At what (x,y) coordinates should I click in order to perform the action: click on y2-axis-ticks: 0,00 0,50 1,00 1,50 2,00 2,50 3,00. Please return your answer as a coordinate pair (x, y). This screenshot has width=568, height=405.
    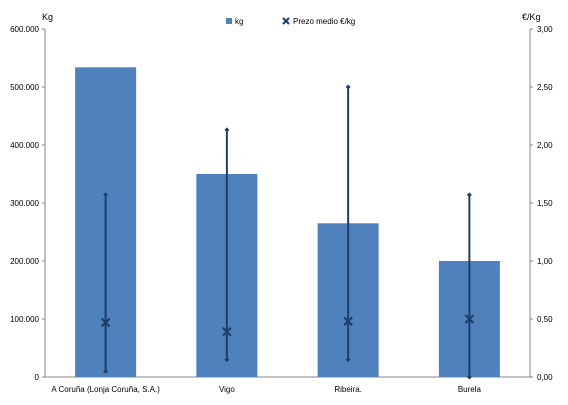
    Looking at the image, I should click on (541, 203).